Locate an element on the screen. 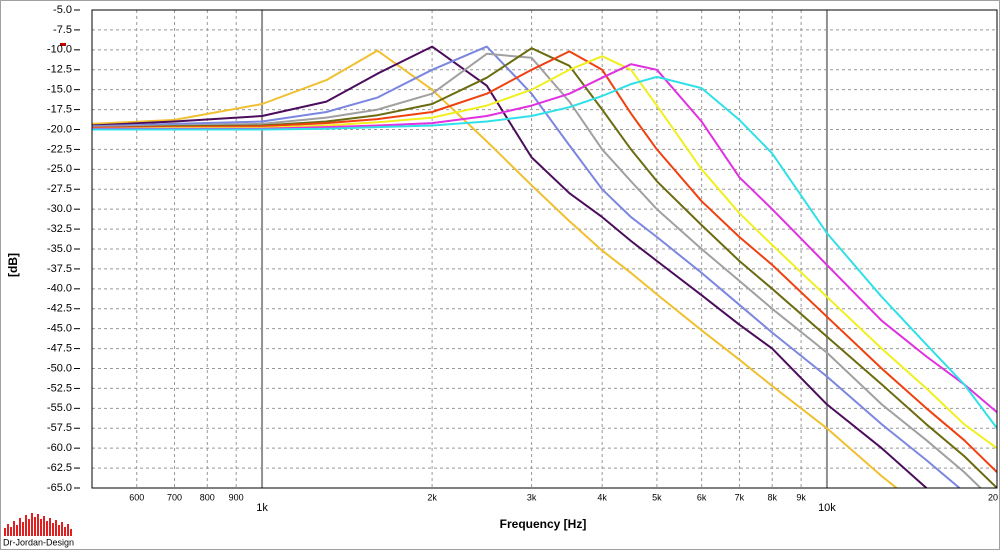 This screenshot has width=1000, height=550. y-tick-label: -52.5 is located at coordinates (59, 388).